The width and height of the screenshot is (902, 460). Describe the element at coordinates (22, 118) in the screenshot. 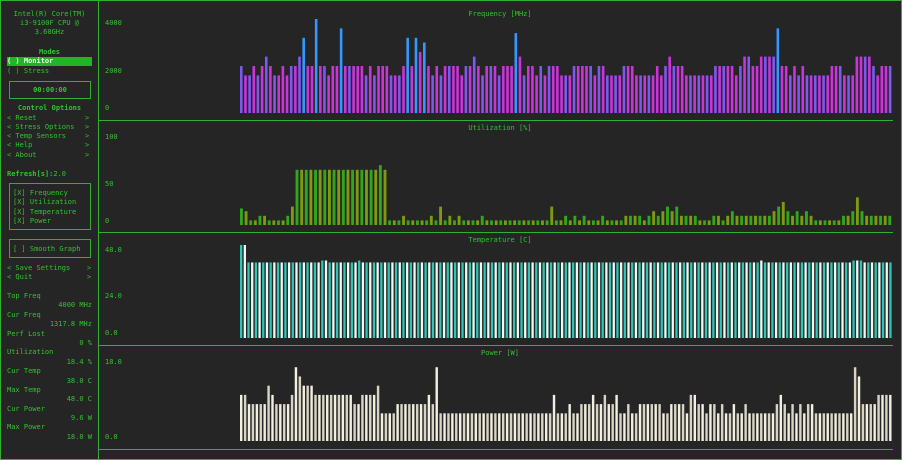

I see `reset-option: < Reset` at that location.